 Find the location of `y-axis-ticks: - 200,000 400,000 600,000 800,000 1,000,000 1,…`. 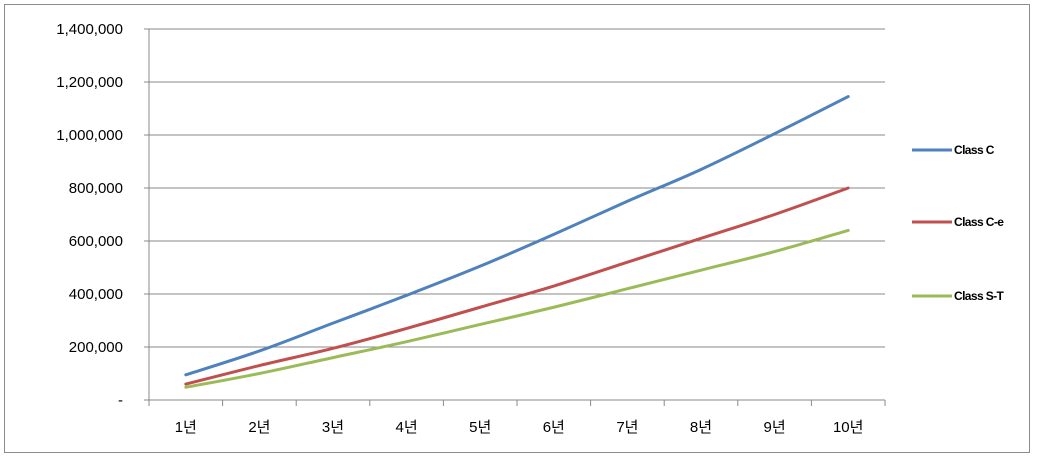

y-axis-ticks: - 200,000 400,000 600,000 800,000 1,000,000 1,… is located at coordinates (89, 215).